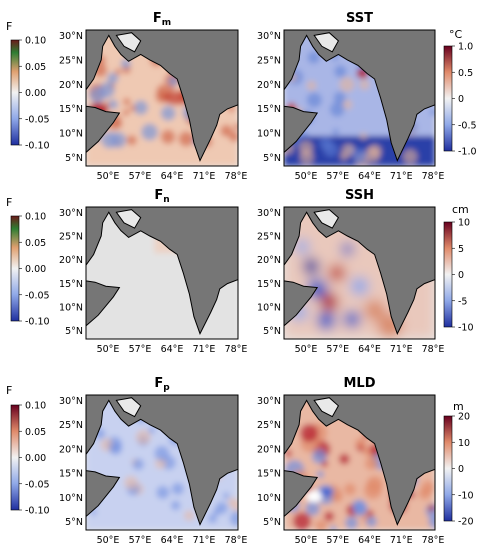 Image resolution: width=497 pixels, height=550 pixels. What do you see at coordinates (467, 125) in the screenshot?
I see `colorbar-tick-label: -0.5` at bounding box center [467, 125].